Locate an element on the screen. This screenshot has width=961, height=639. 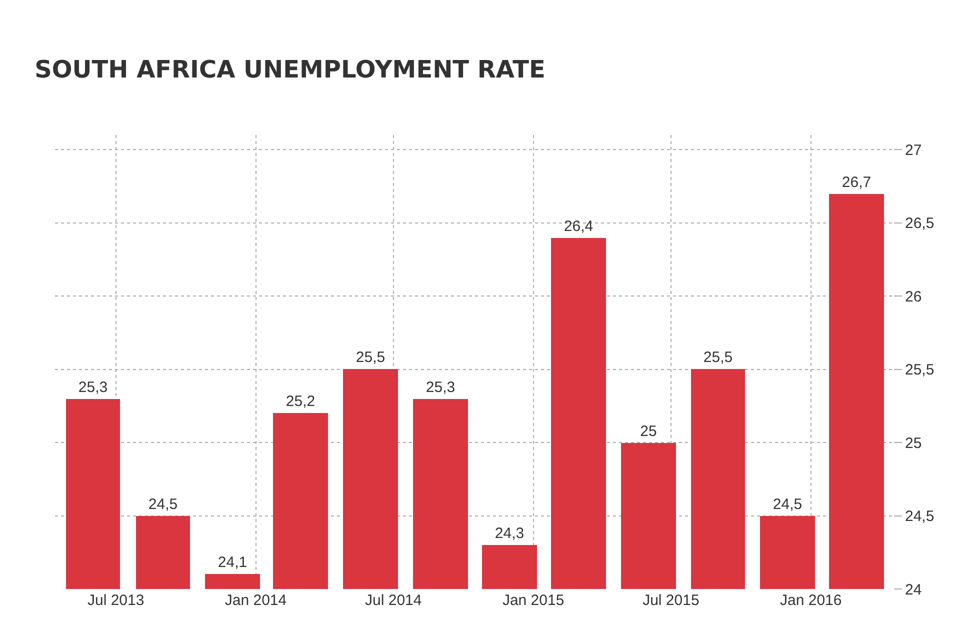
data-label: 25 is located at coordinates (648, 431).